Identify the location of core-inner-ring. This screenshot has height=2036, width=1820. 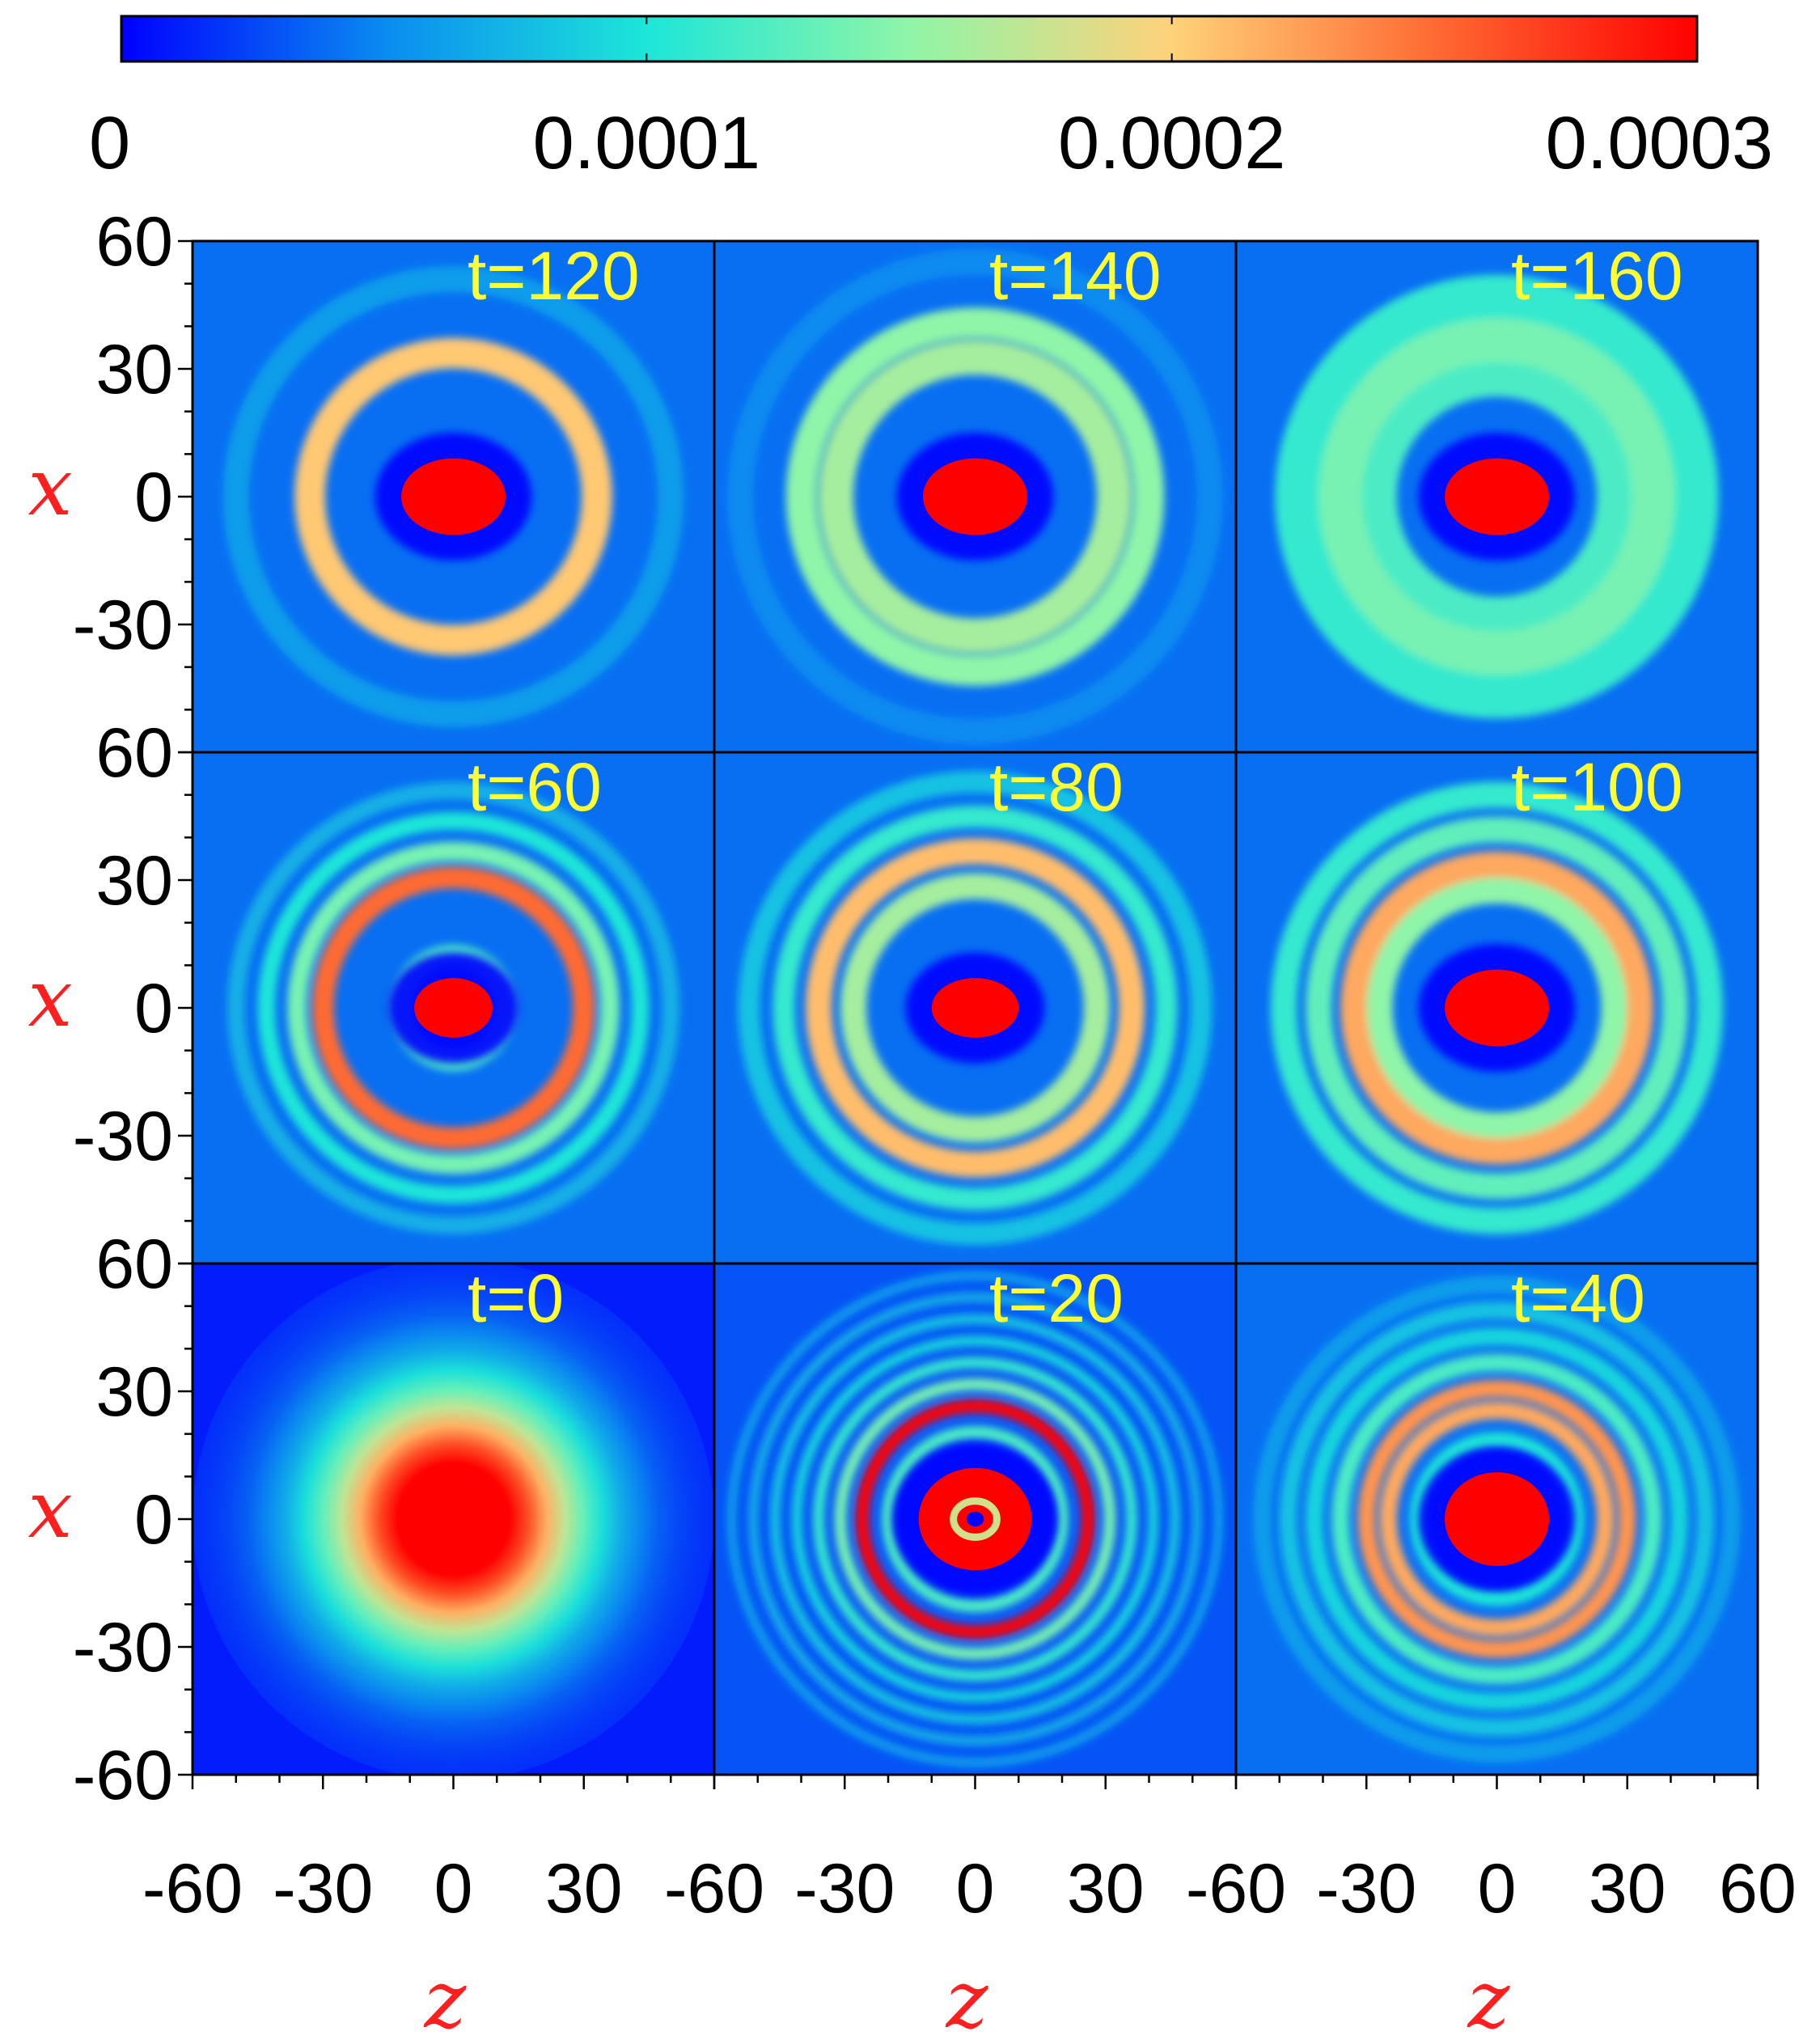
(976, 1519).